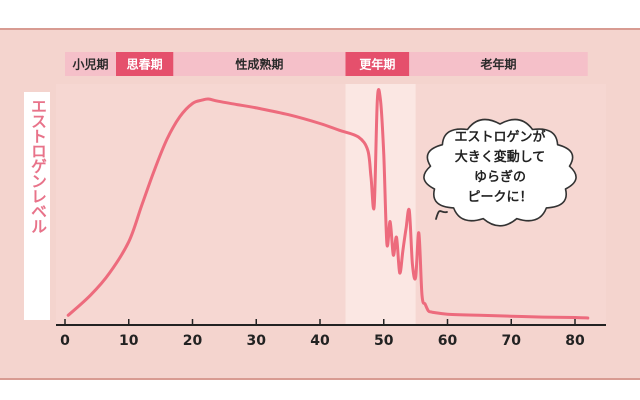 Image resolution: width=640 pixels, height=400 pixels. I want to click on stage-label-3: 更年期, so click(377, 64).